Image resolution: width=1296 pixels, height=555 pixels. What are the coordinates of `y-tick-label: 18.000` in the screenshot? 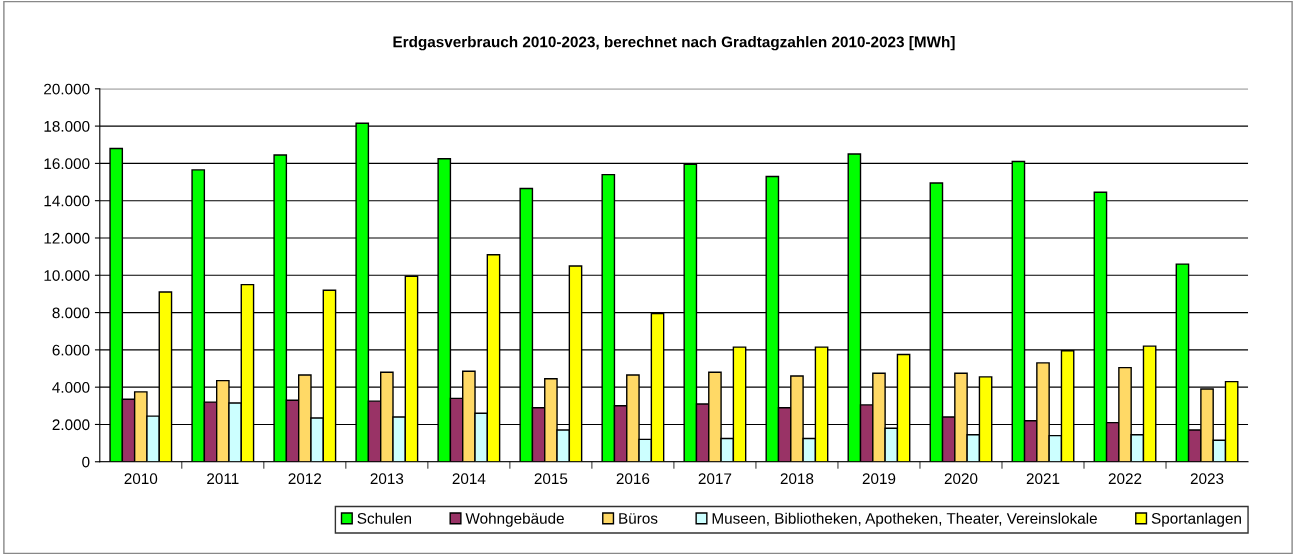 It's located at (67, 126).